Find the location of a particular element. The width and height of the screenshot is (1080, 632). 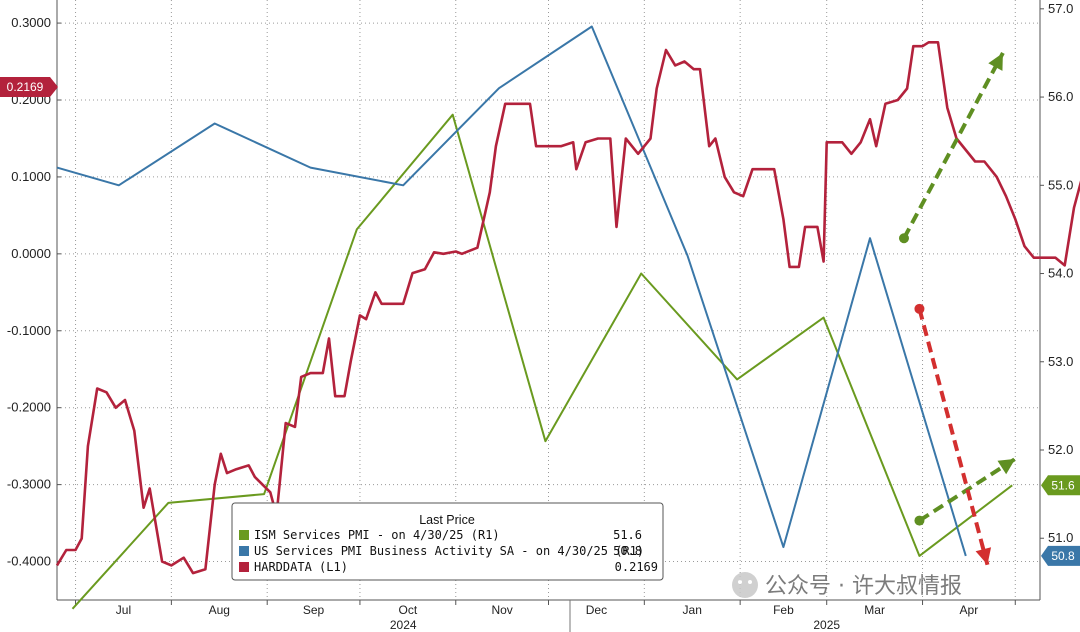

x-month-label: Aug is located at coordinates (219, 610).